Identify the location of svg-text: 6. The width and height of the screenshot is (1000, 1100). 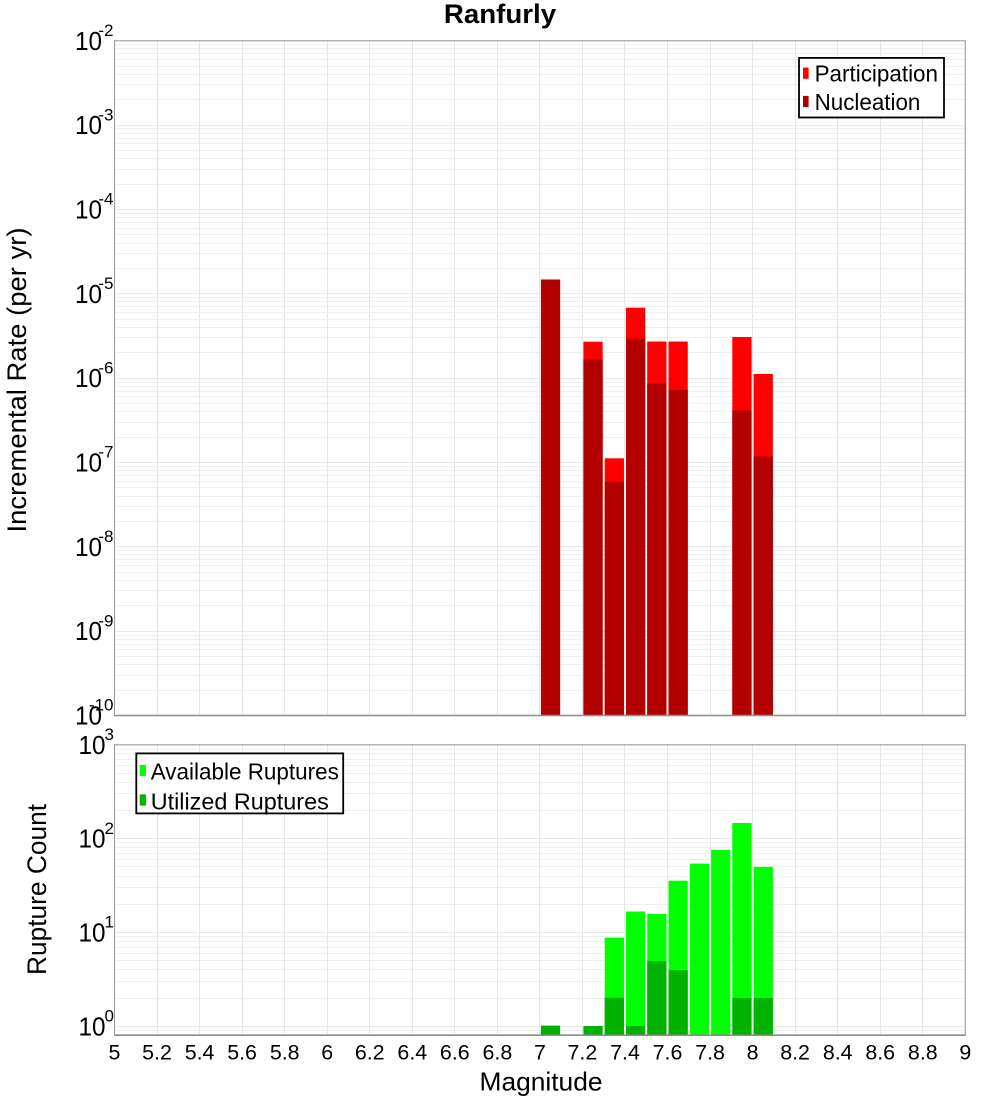
(327, 1053).